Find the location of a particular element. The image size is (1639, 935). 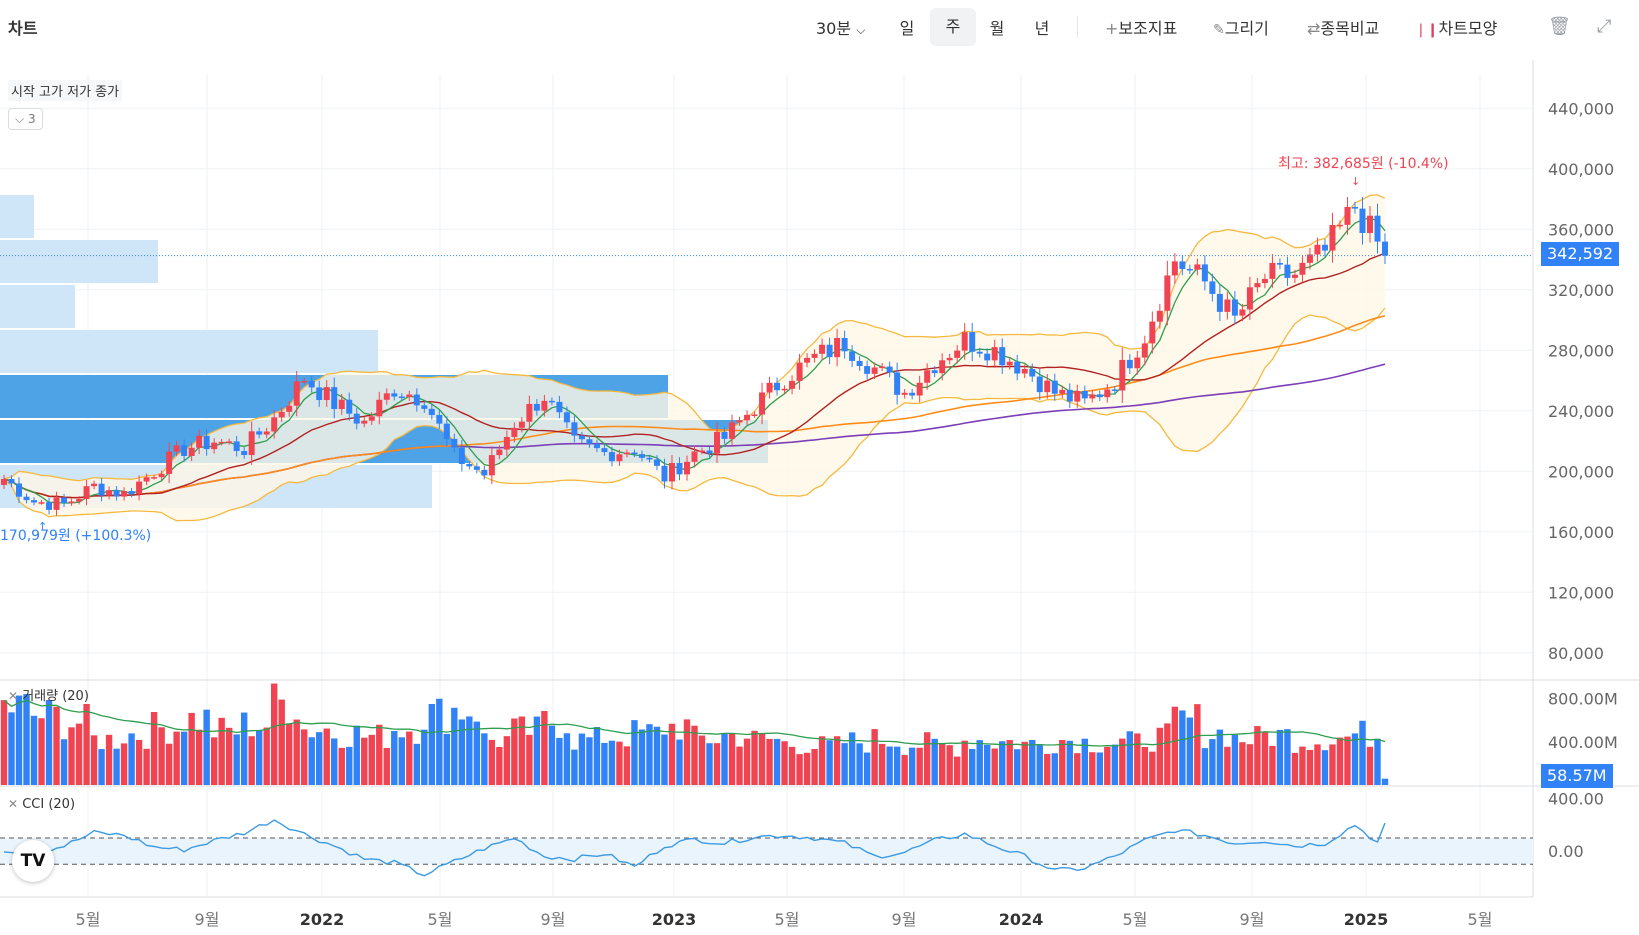

period-tab-week-label: 주 is located at coordinates (953, 26).